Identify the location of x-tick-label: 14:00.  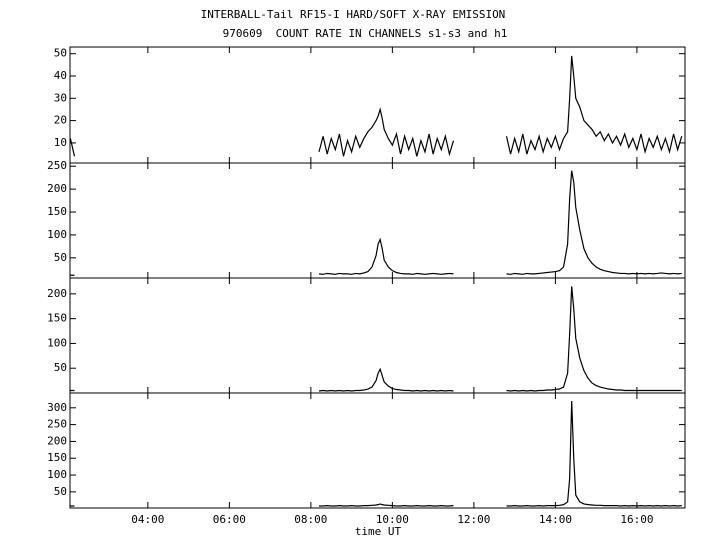
(555, 519).